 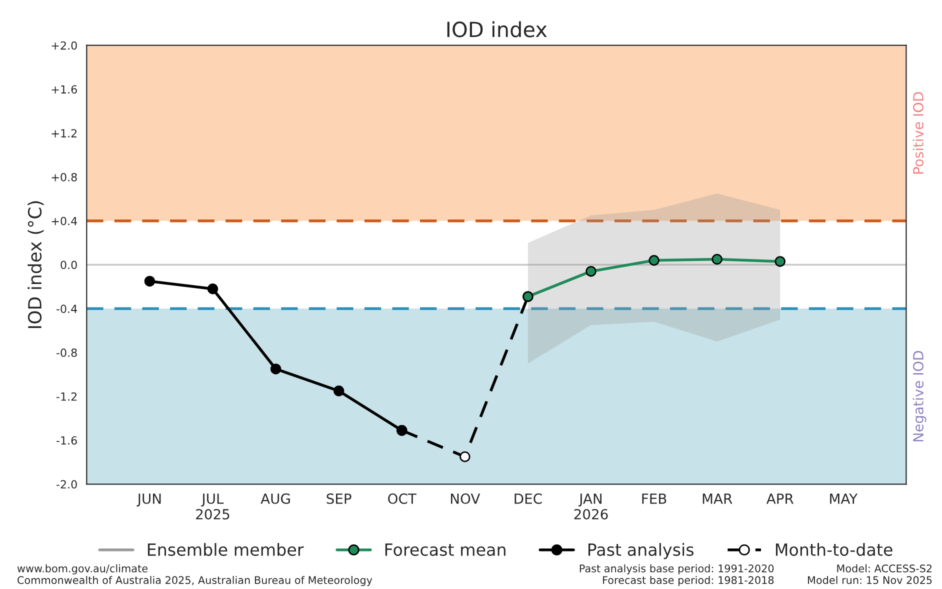 I want to click on x-tick-label: APR, so click(x=780, y=499).